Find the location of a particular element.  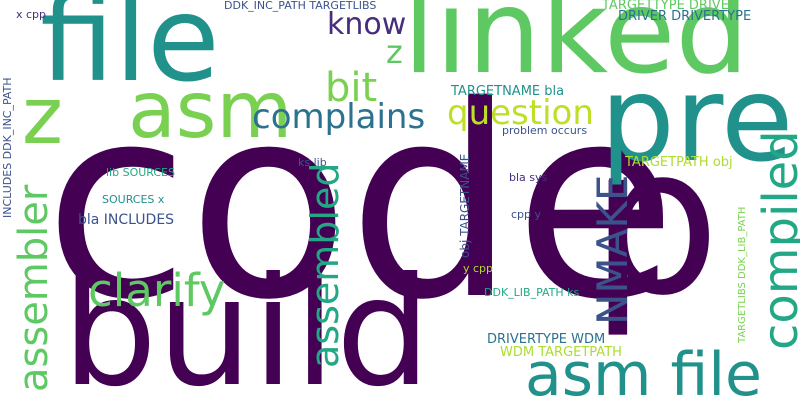

word-problem-occurs: problem occurs is located at coordinates (545, 130).